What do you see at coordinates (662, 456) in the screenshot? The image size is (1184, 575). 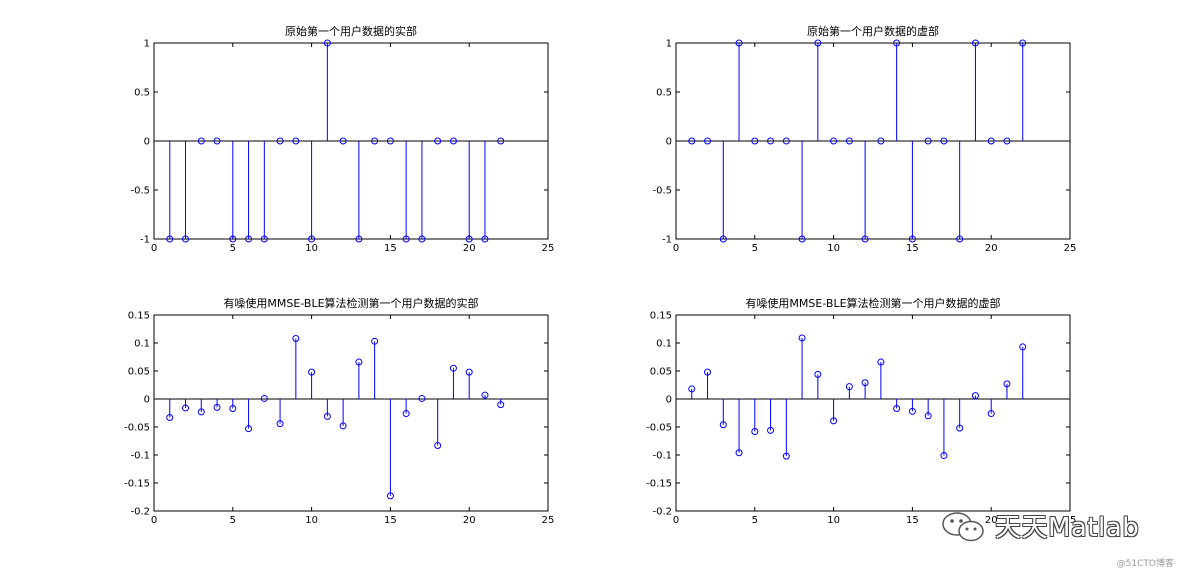 I see `y-tick-label: -0.1` at bounding box center [662, 456].